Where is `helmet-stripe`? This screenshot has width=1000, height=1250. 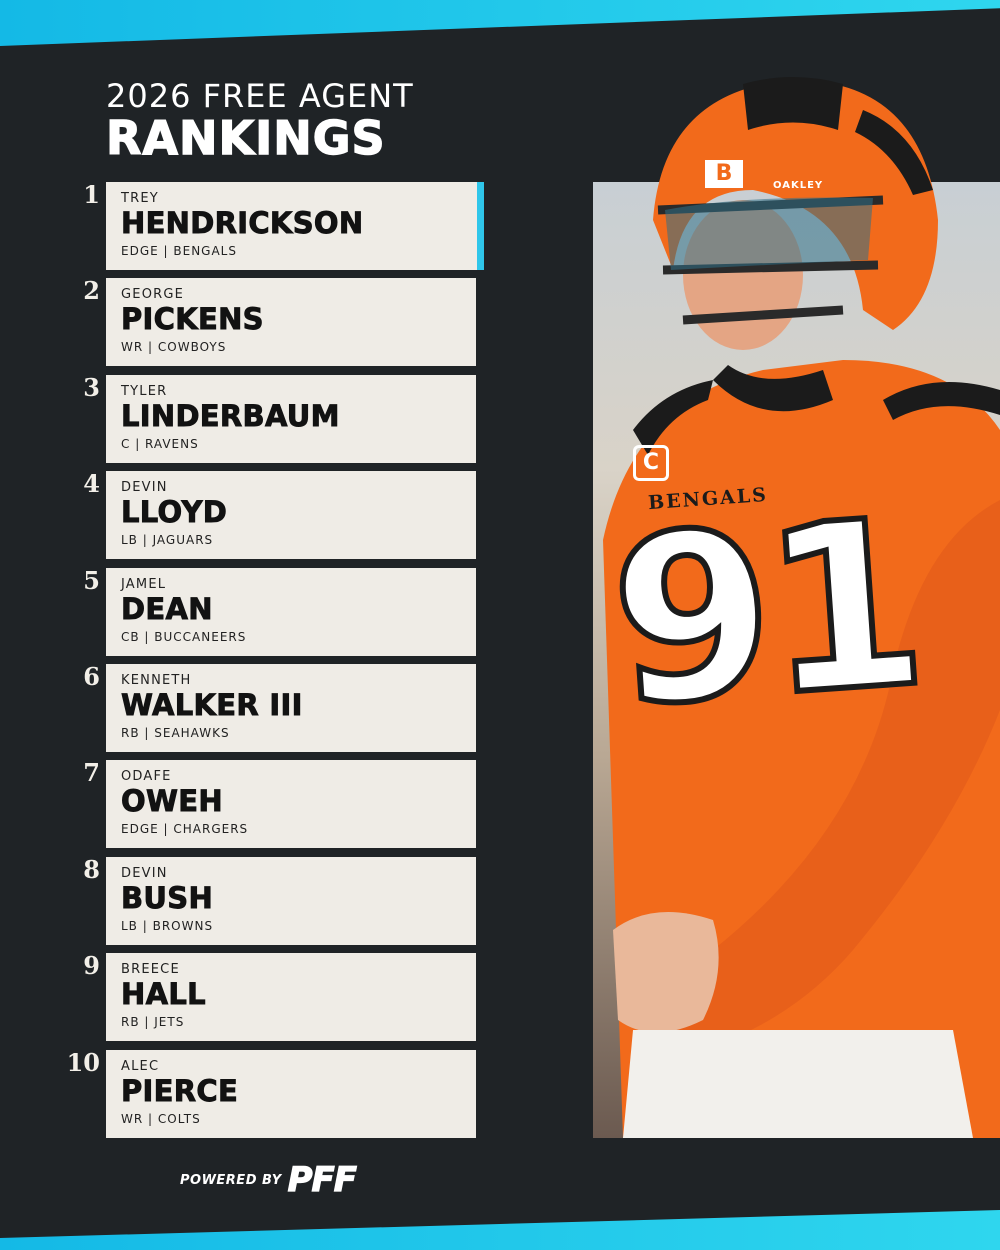 helmet-stripe is located at coordinates (793, 103).